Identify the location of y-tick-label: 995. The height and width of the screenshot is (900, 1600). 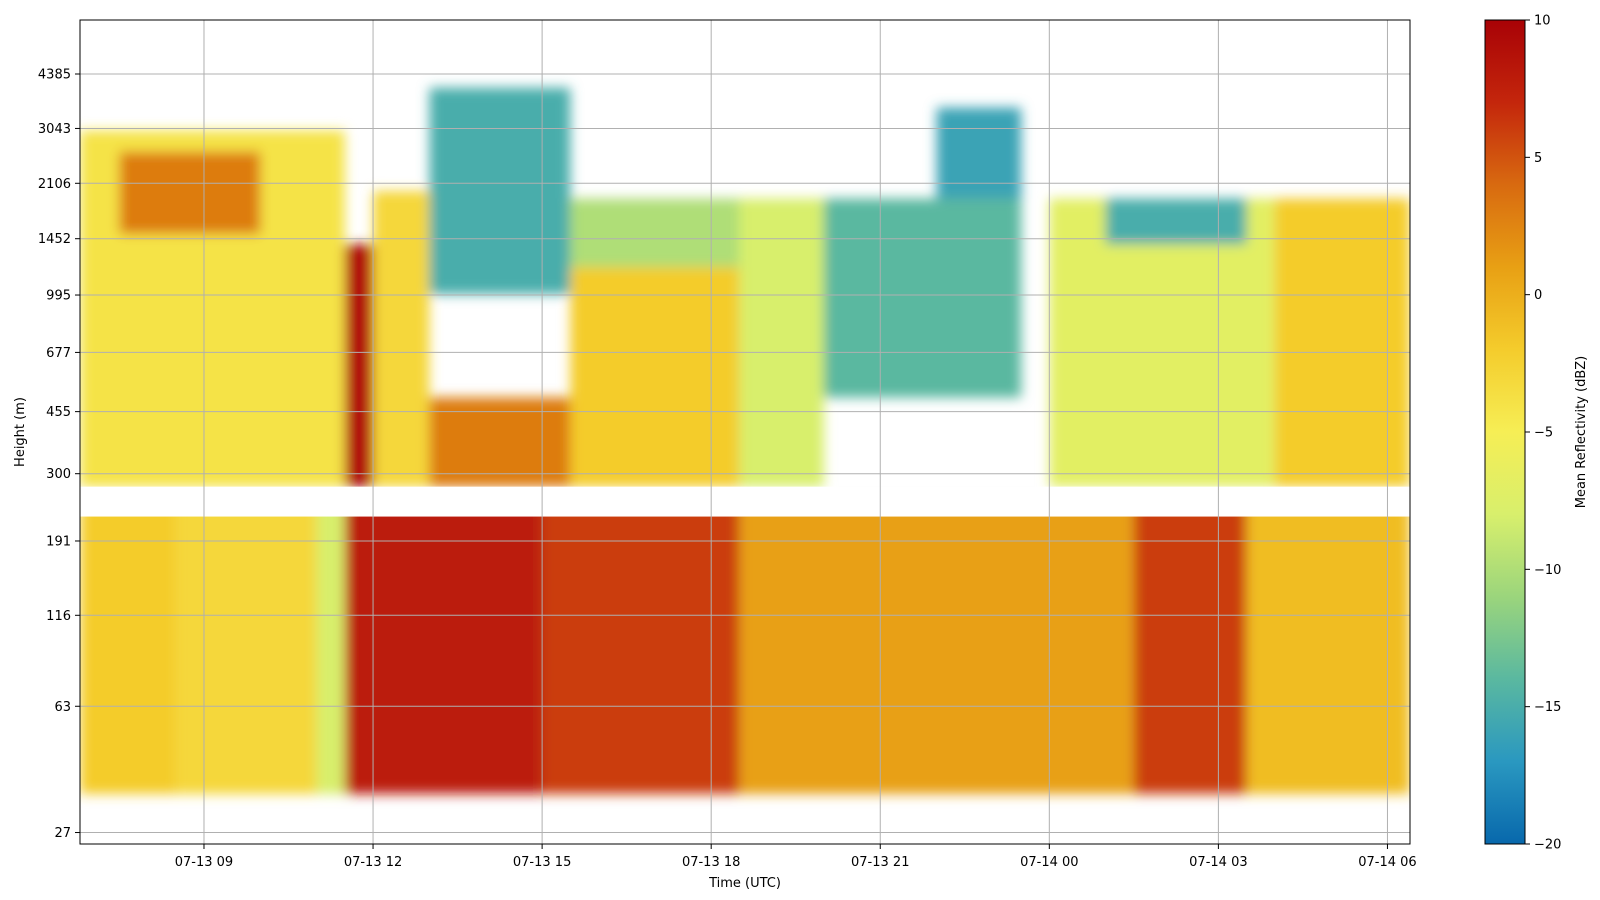
(58, 296).